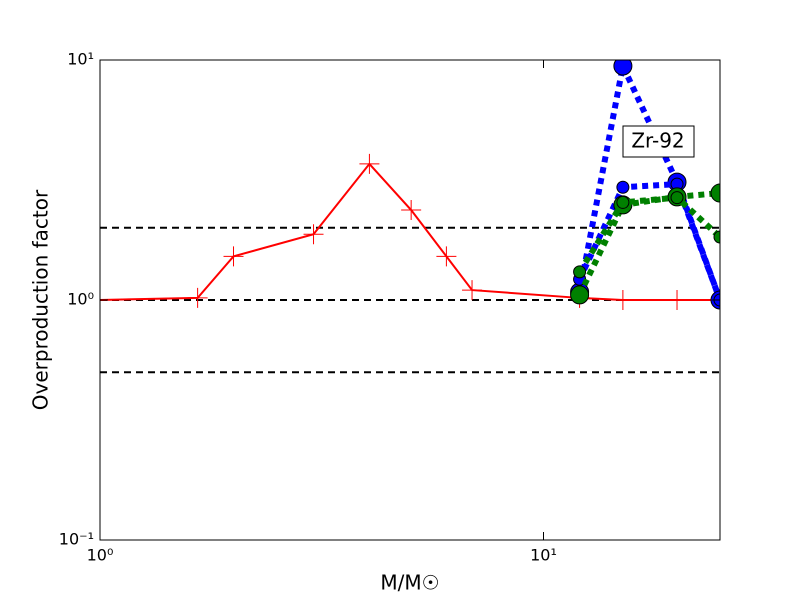 This screenshot has height=600, width=800. What do you see at coordinates (41, 299) in the screenshot?
I see `y-axis-label: Overproduction factor` at bounding box center [41, 299].